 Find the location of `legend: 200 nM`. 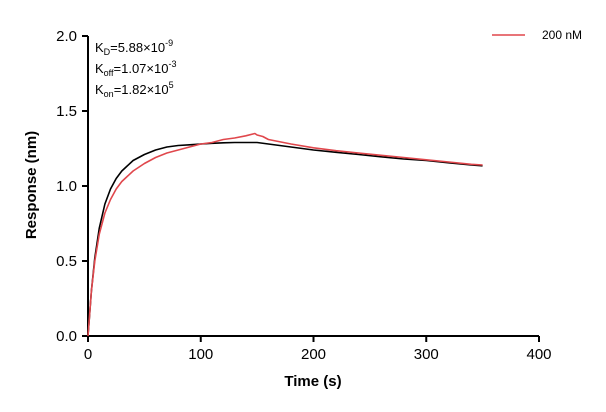

legend: 200 nM is located at coordinates (537, 35).